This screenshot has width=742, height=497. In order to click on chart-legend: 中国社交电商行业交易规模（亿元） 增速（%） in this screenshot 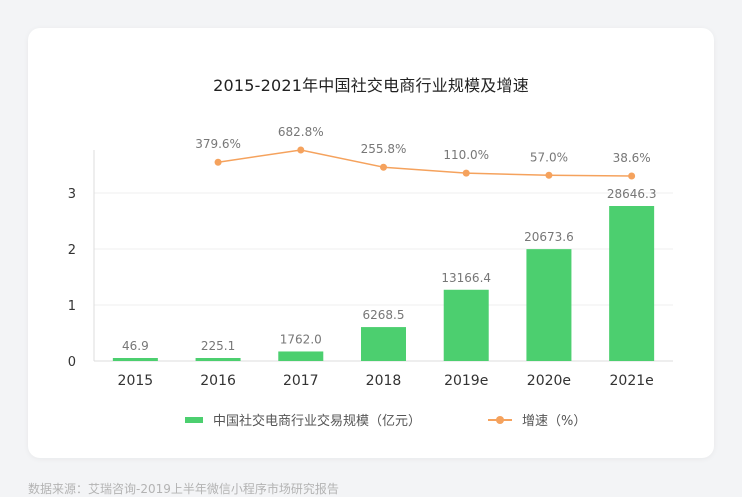, I will do `click(371, 420)`.